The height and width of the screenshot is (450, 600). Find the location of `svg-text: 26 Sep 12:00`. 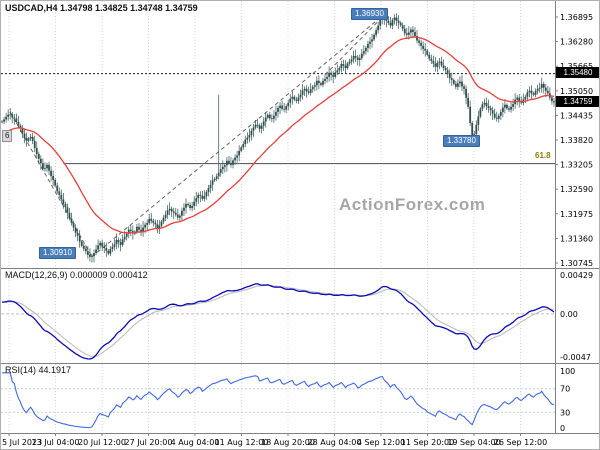

svg-text: 26 Sep 12:00 is located at coordinates (520, 442).